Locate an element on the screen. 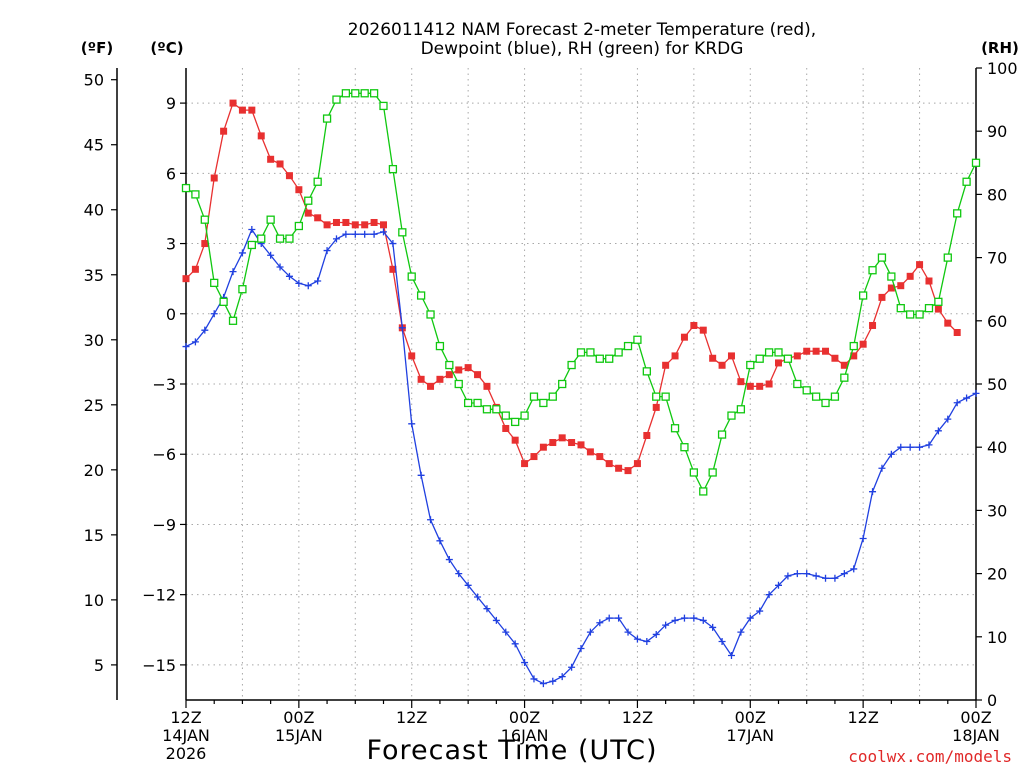  fahrenheit-tick-label: 15 is located at coordinates (94, 535).